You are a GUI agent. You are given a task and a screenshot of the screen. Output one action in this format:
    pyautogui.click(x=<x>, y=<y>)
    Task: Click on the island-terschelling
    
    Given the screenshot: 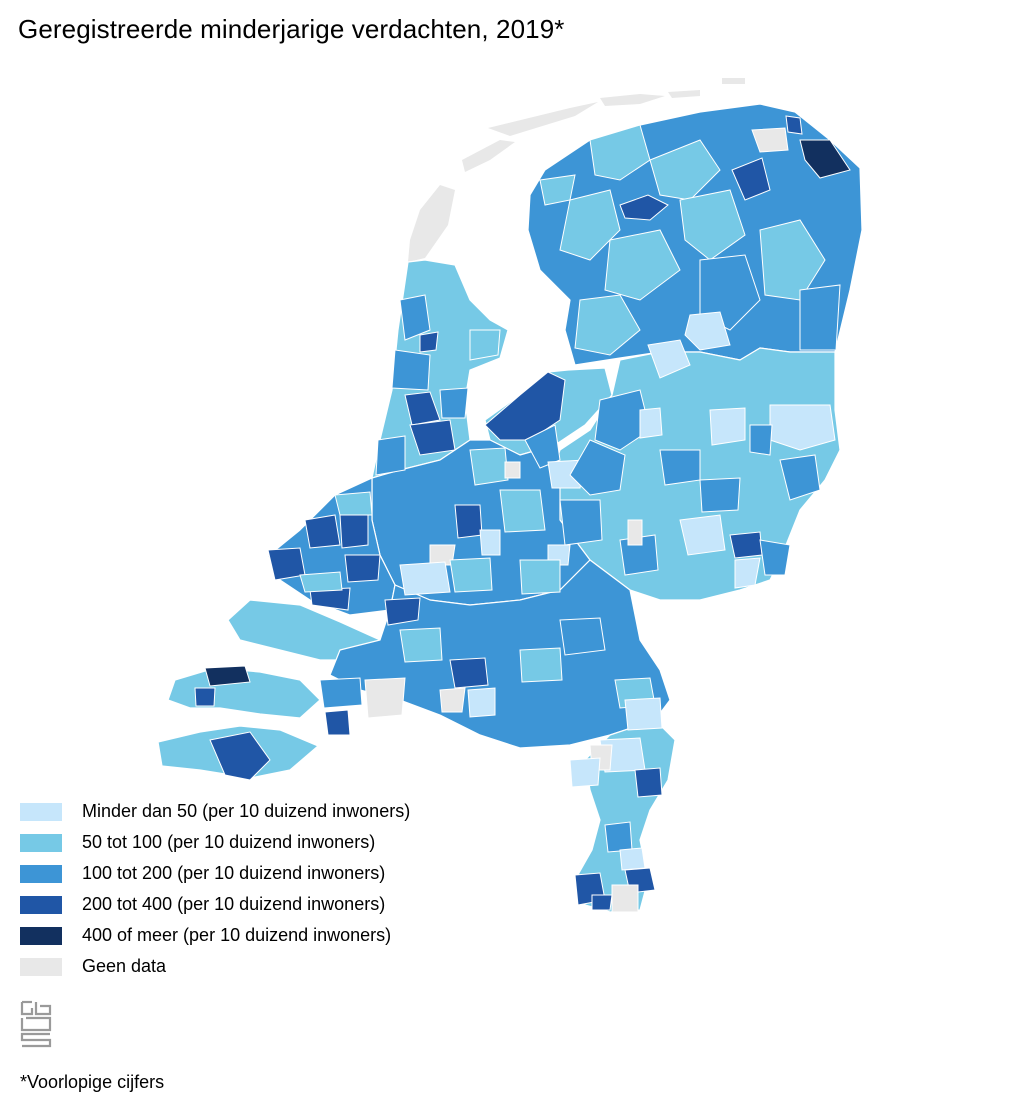 What is the action you would take?
    pyautogui.click(x=543, y=119)
    